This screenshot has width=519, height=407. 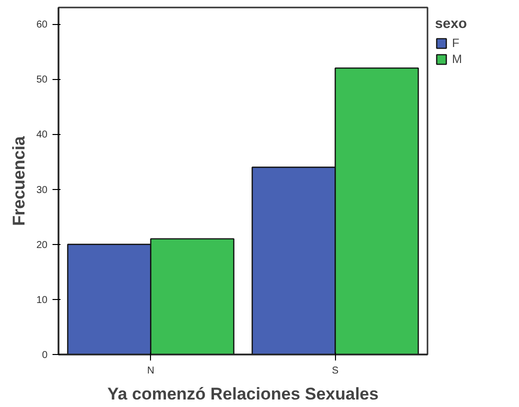 I want to click on y-tick-label: 30, so click(x=42, y=190).